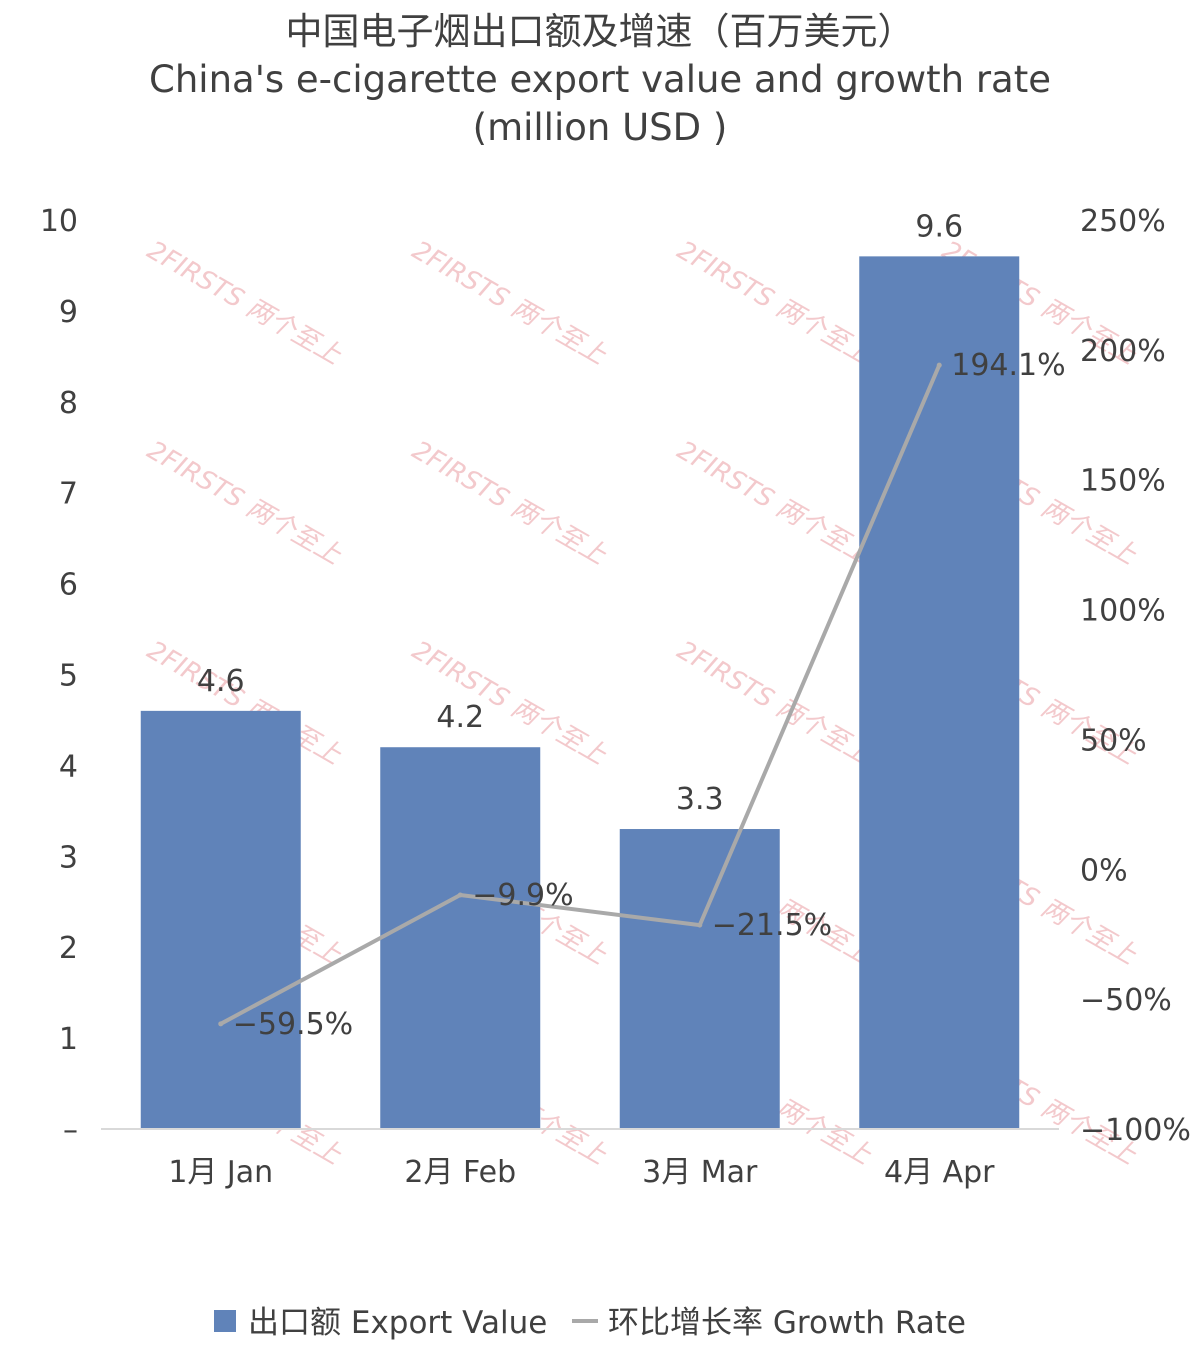 This screenshot has height=1365, width=1200. Describe the element at coordinates (460, 717) in the screenshot. I see `bar-data-label: 4.2` at that location.